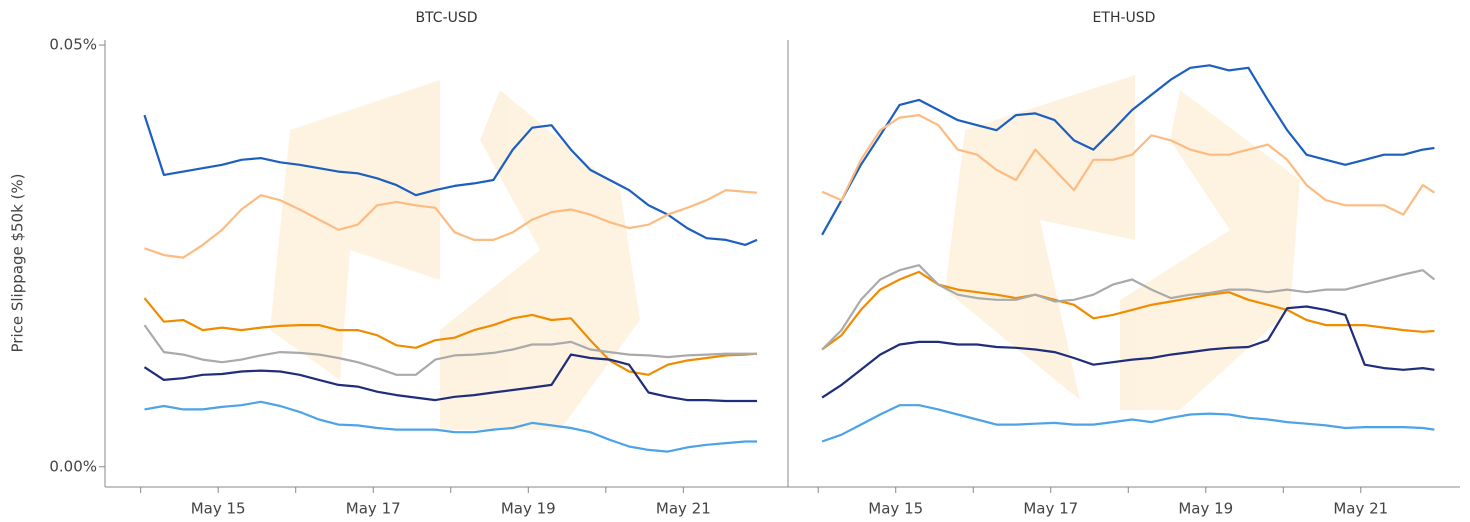 Image resolution: width=1470 pixels, height=522 pixels. I want to click on y-axis-label: Price Slippage $50k (%), so click(18, 262).